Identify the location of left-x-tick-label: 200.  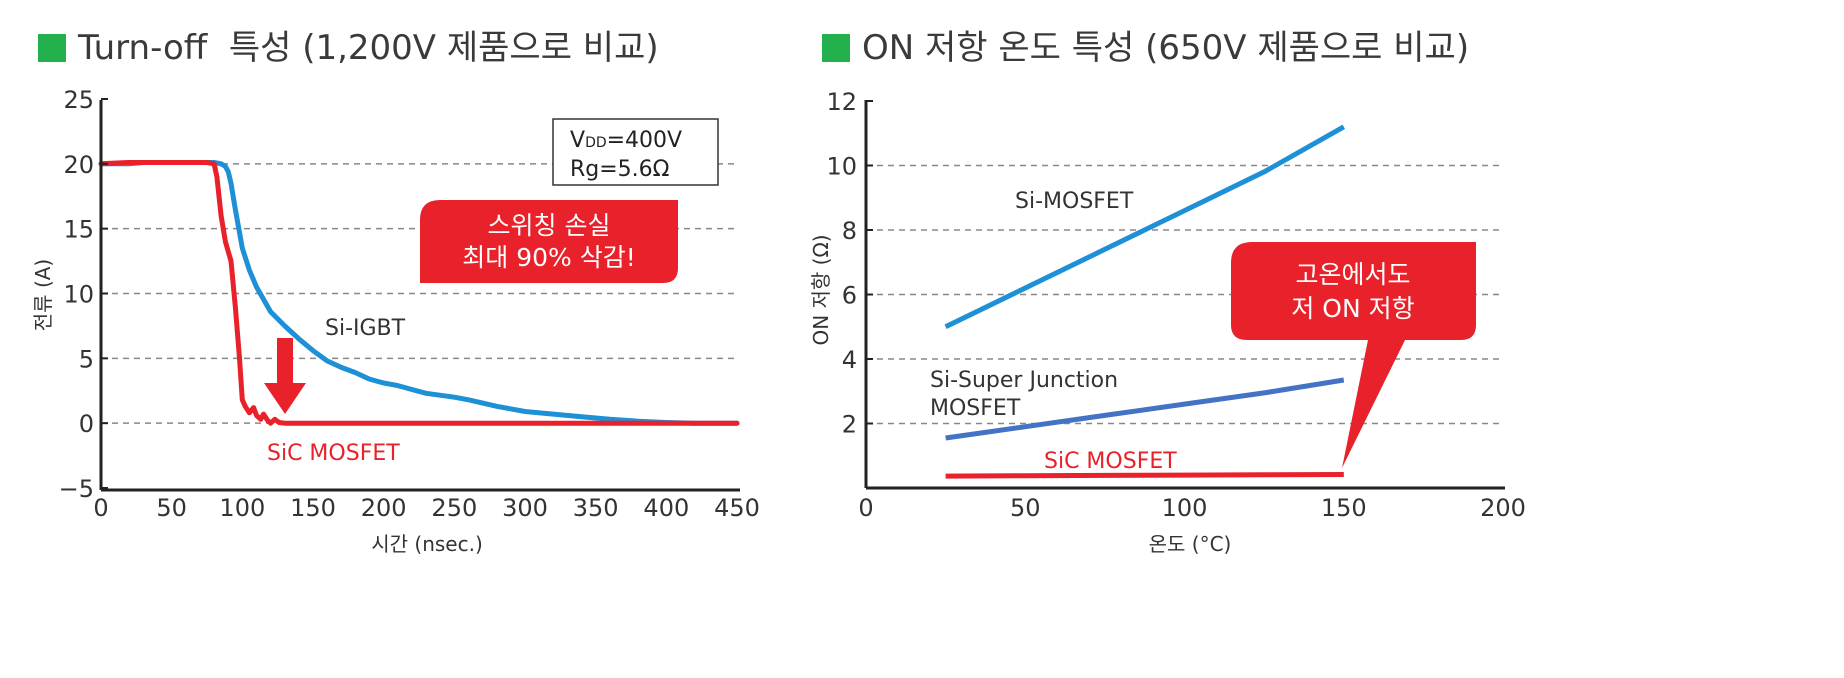
(384, 508).